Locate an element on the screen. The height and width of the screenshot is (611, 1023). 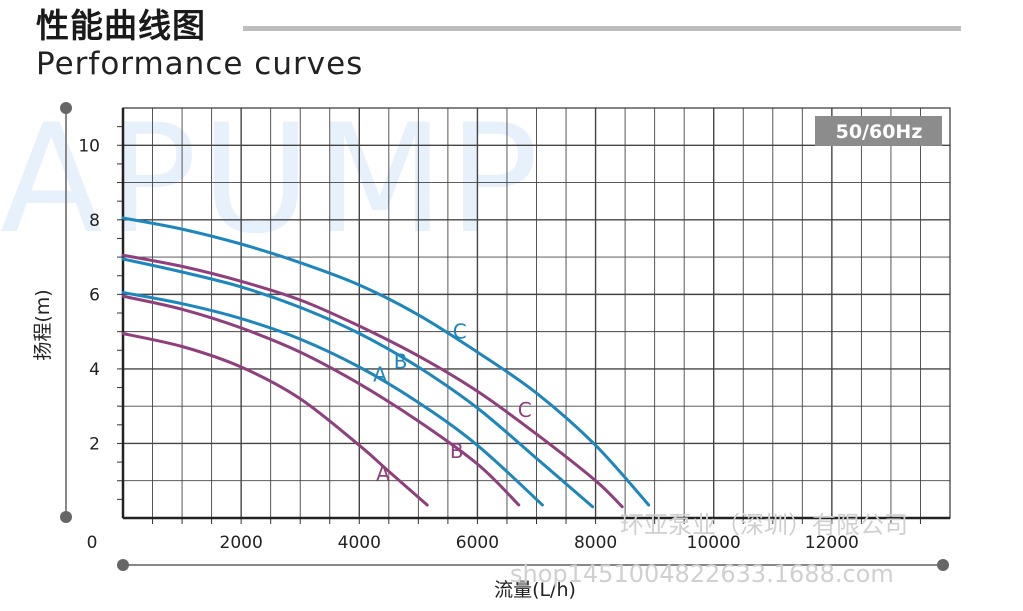
y-tick-label: 10 is located at coordinates (89, 146).